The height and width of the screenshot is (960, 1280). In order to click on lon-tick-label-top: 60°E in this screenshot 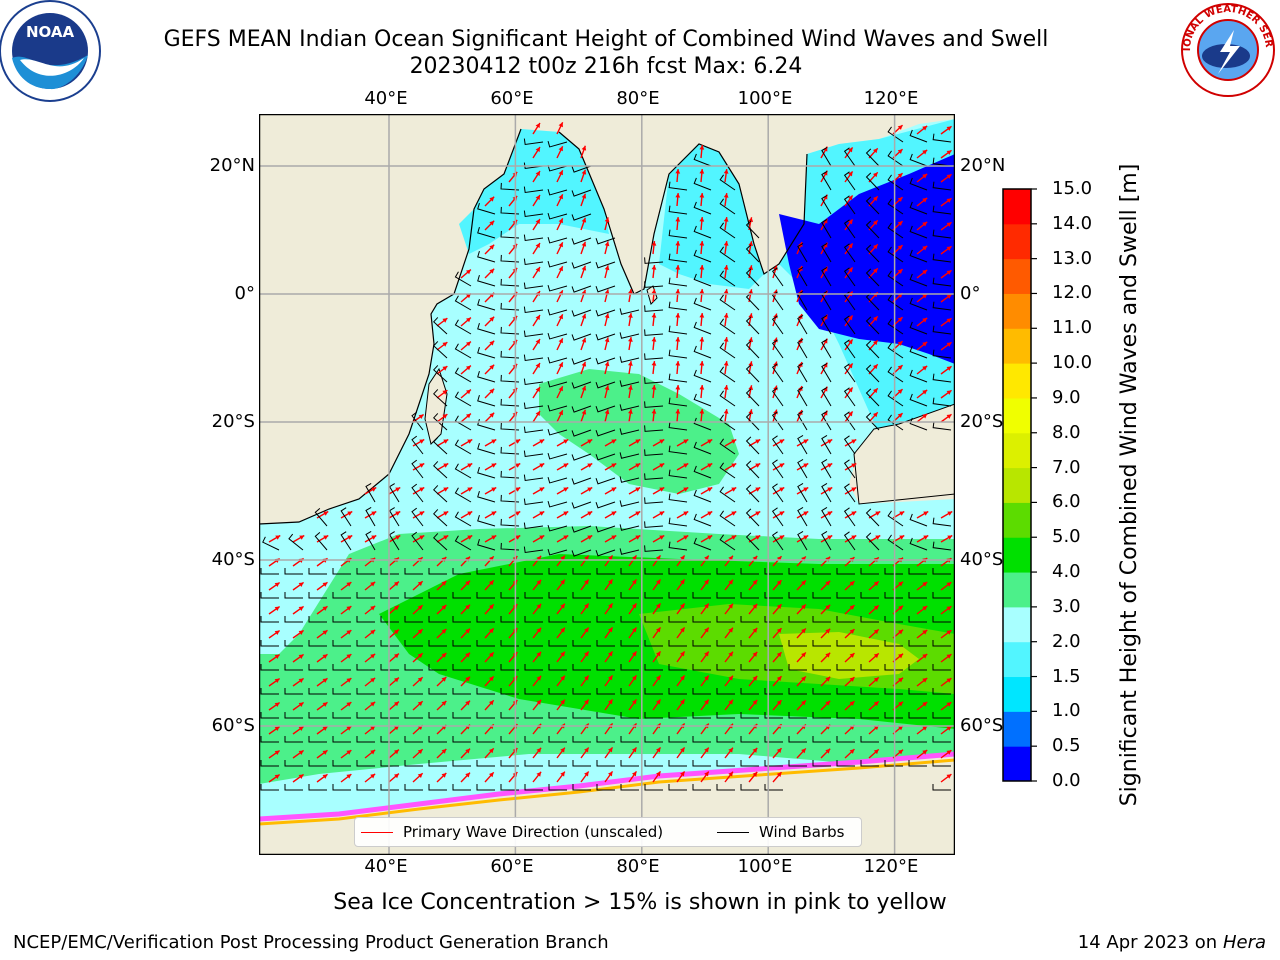, I will do `click(512, 98)`.